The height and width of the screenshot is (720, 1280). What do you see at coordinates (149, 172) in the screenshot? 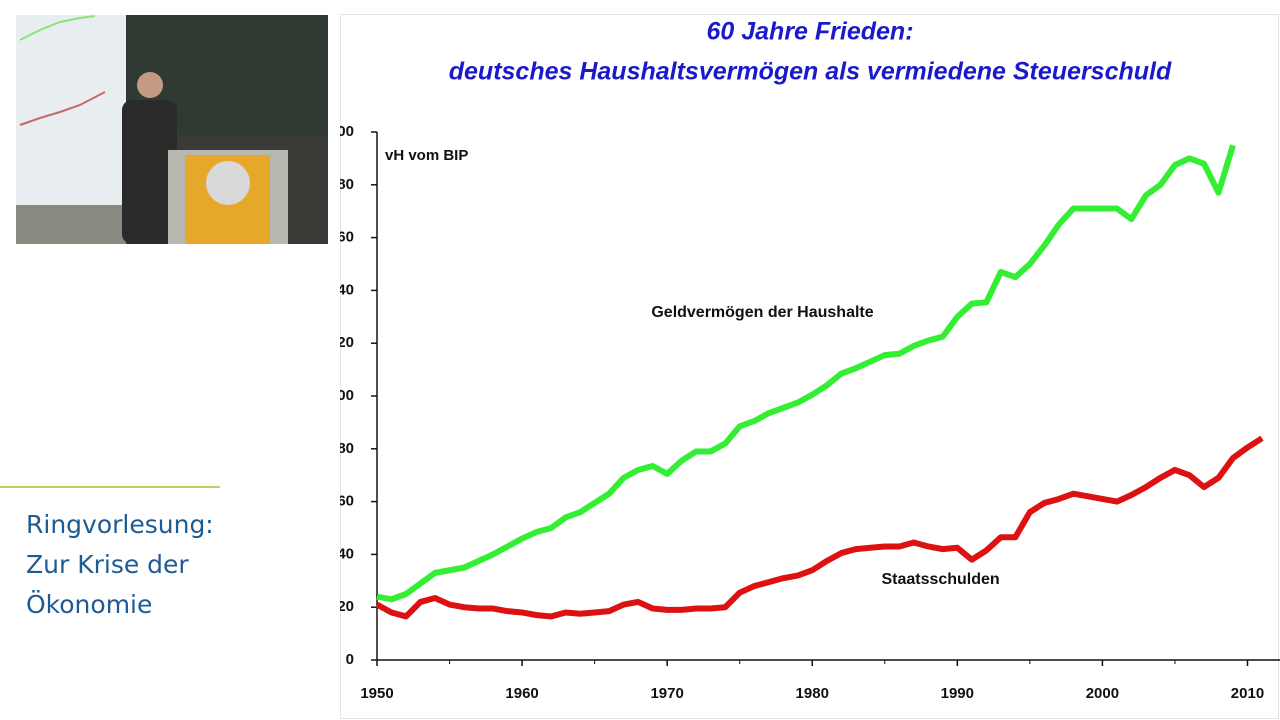
I see `speaker-body` at bounding box center [149, 172].